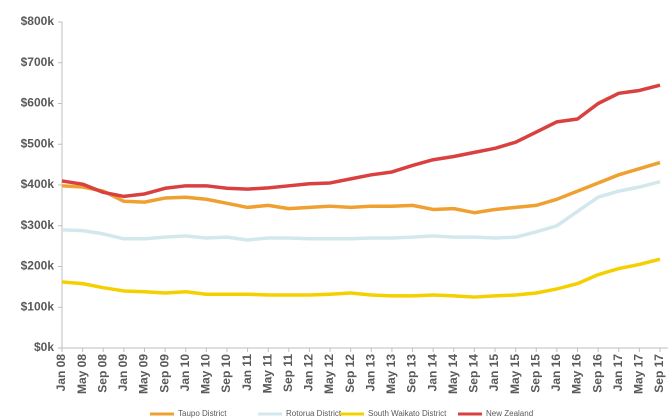 Image resolution: width=668 pixels, height=419 pixels. What do you see at coordinates (639, 374) in the screenshot?
I see `x-tick-label: May 17` at bounding box center [639, 374].